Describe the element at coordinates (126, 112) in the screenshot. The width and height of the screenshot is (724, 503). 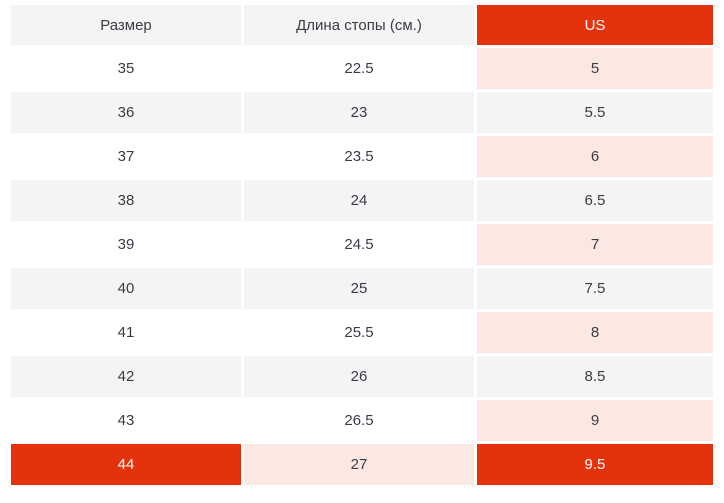
I see `size-cell: 36` at that location.